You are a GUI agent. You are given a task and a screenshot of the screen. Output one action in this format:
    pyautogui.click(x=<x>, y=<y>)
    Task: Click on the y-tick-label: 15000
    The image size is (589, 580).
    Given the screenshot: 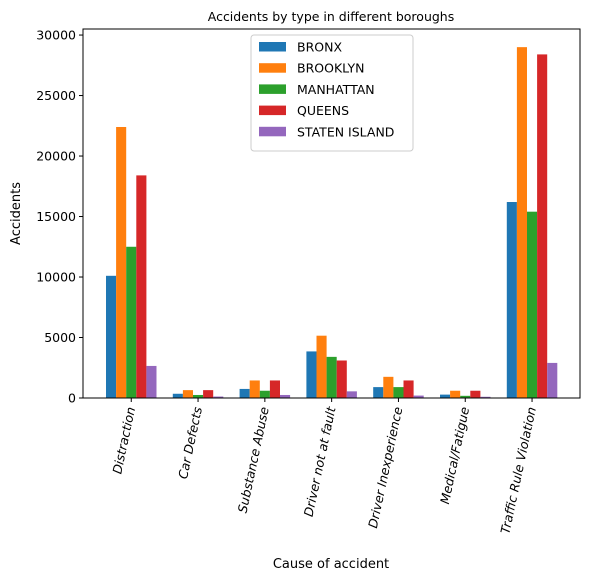 What is the action you would take?
    pyautogui.click(x=56, y=216)
    